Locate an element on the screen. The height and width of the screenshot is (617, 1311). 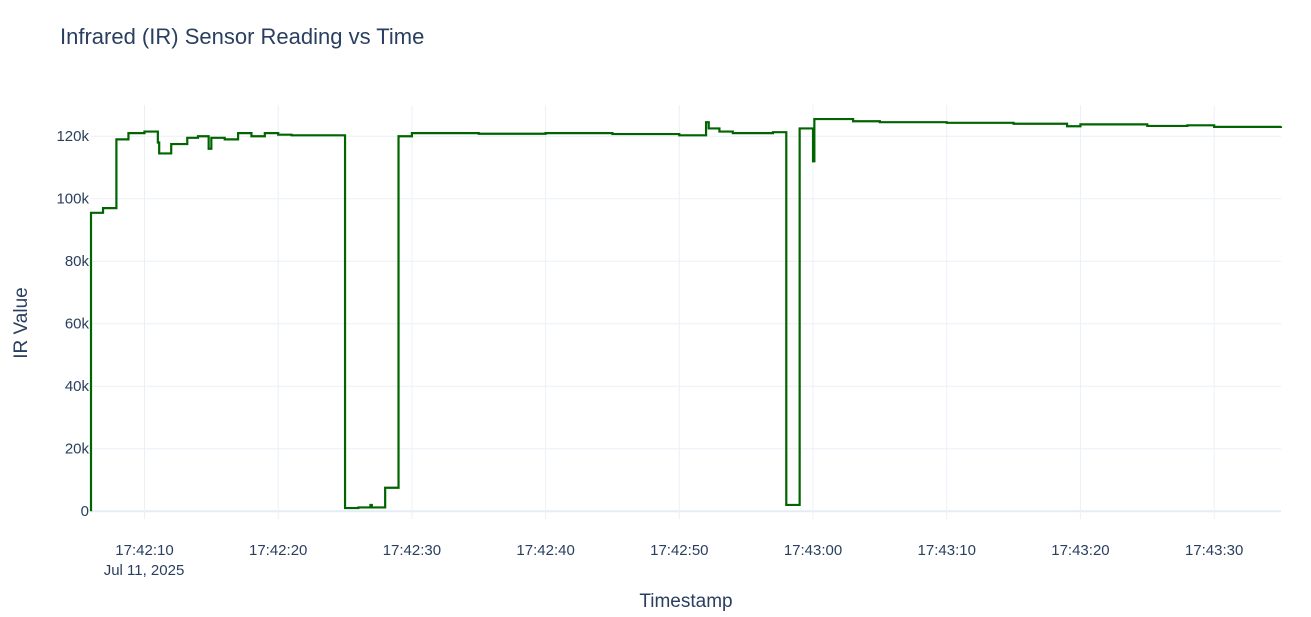
y-tick-label: 60k is located at coordinates (77, 324).